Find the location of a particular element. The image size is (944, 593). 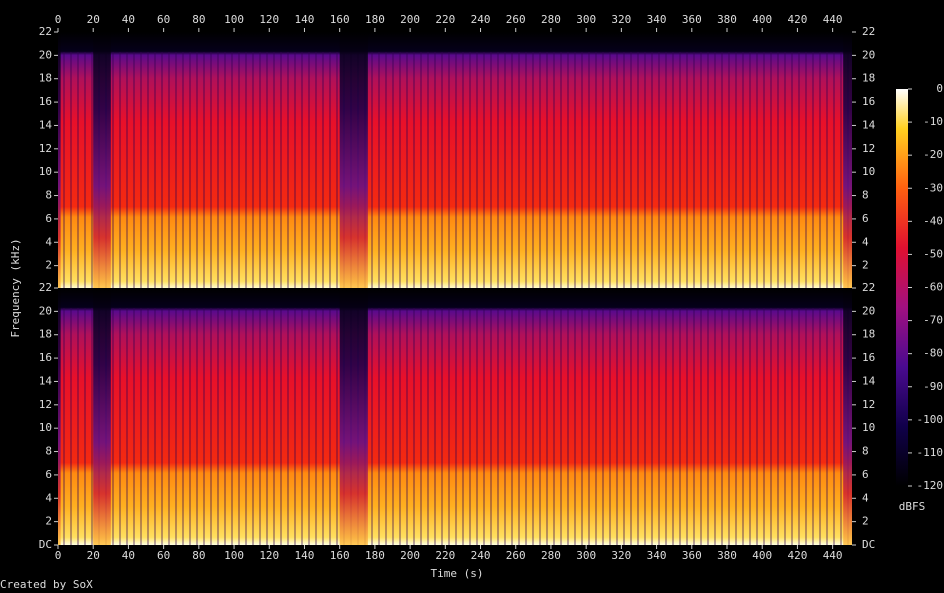

colorbar-tick-label: -40 is located at coordinates (933, 220).